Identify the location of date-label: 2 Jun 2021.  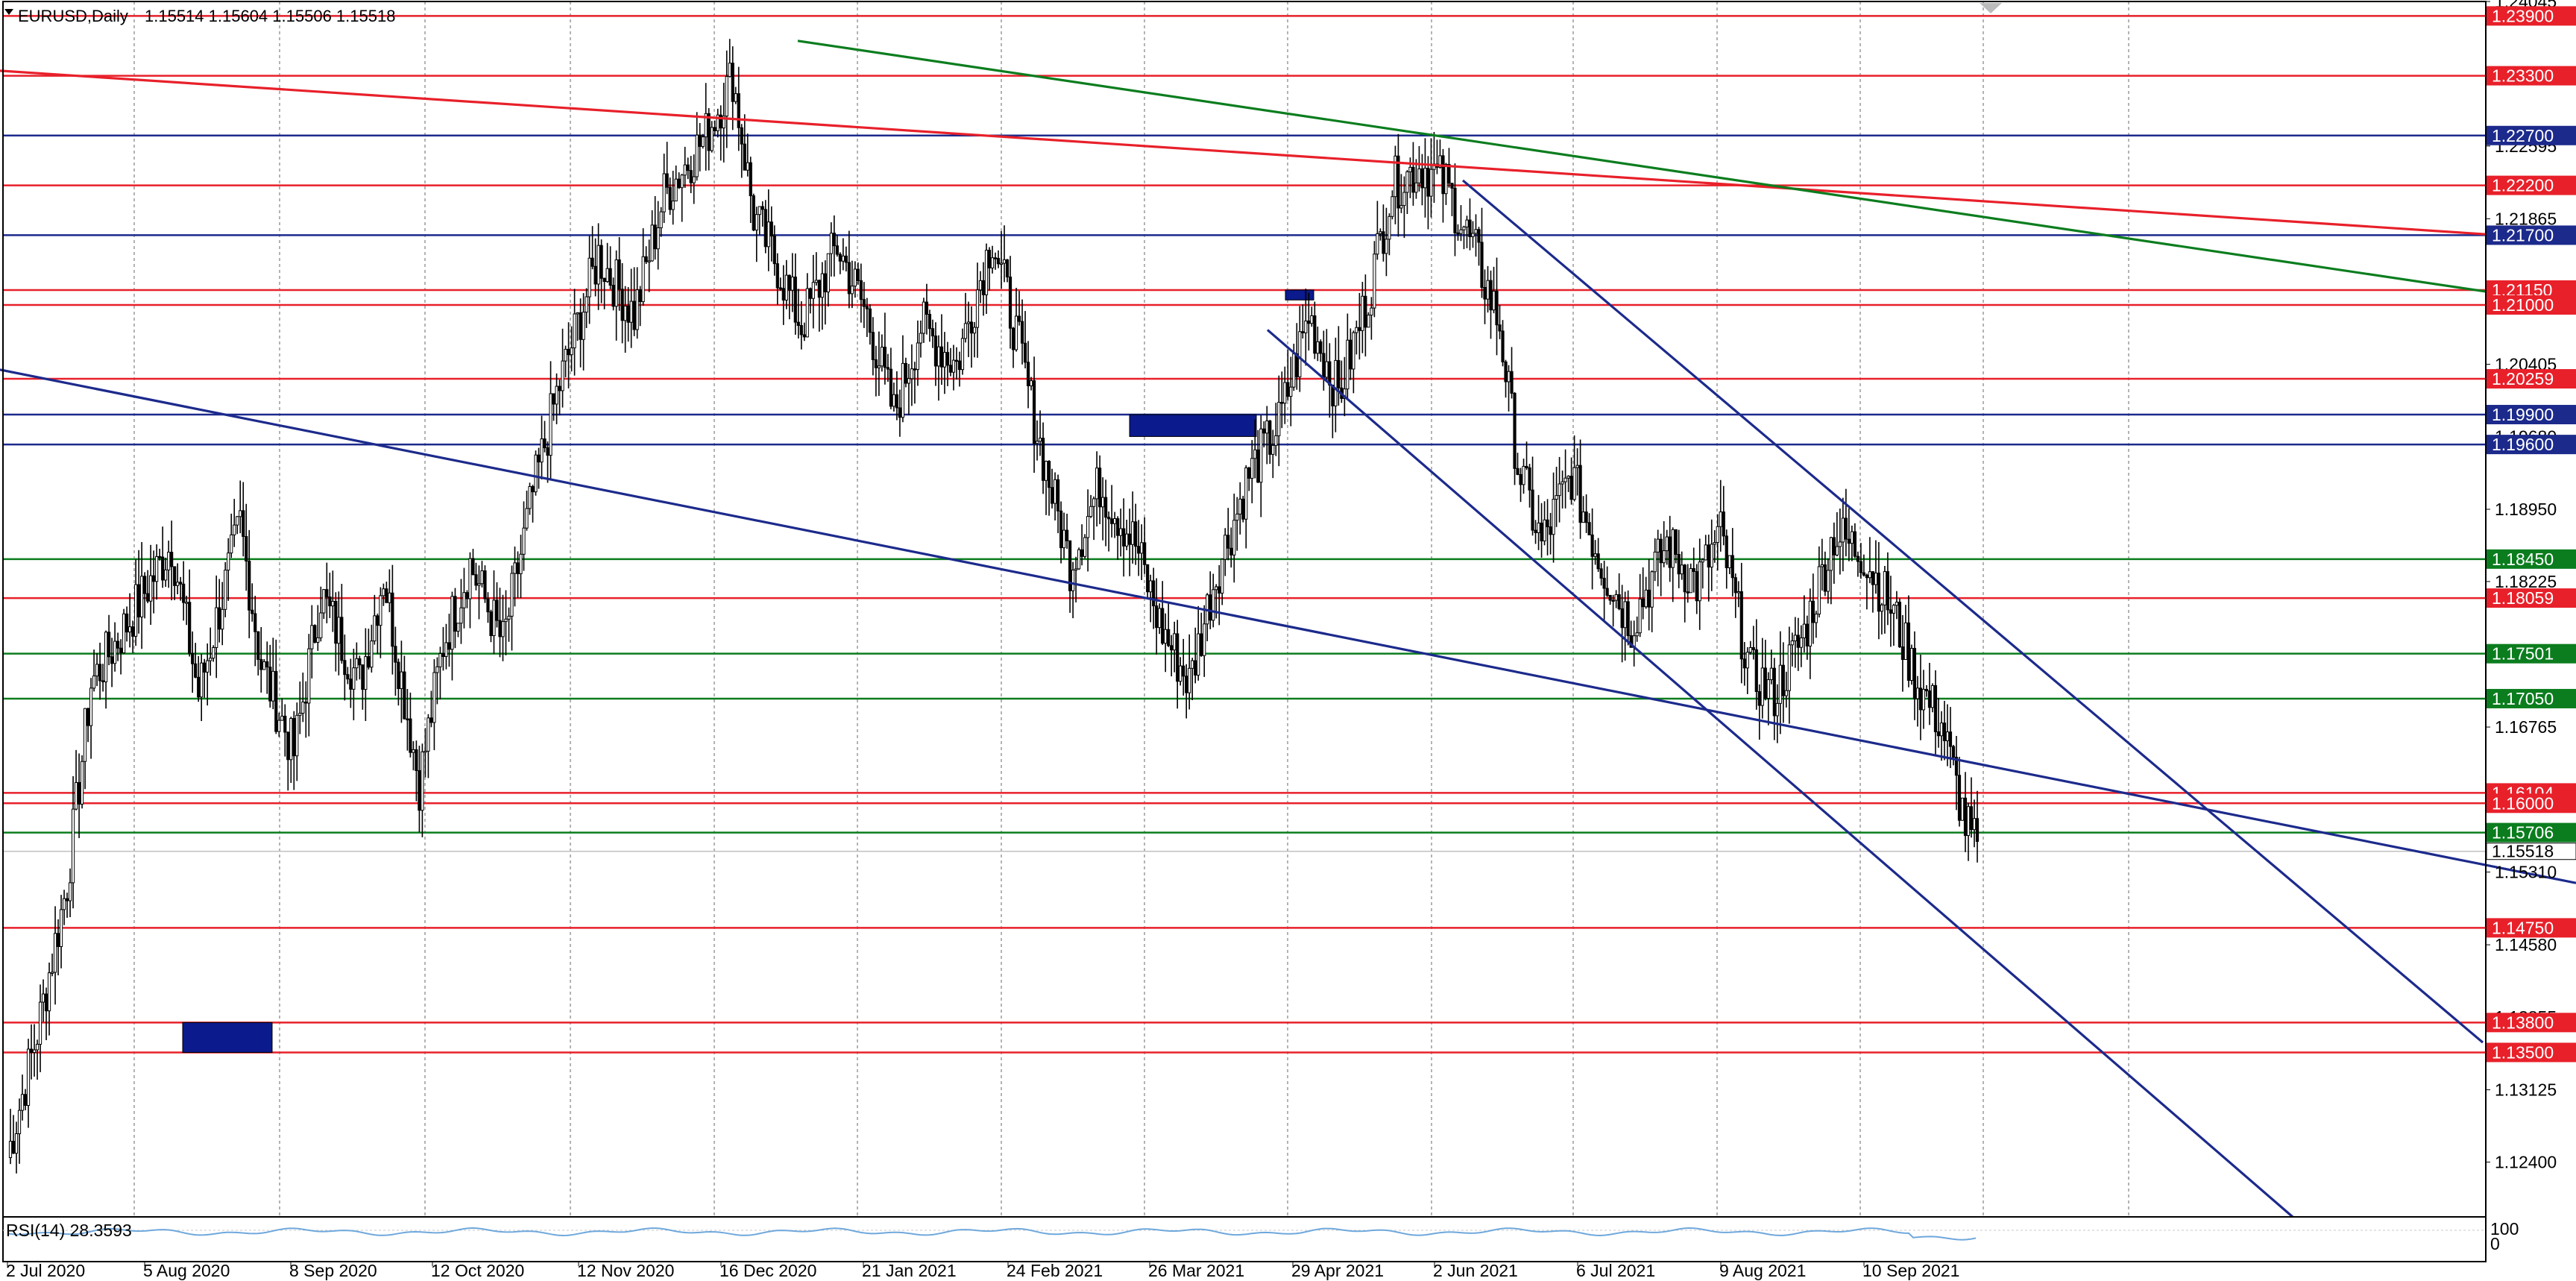
(1475, 1270).